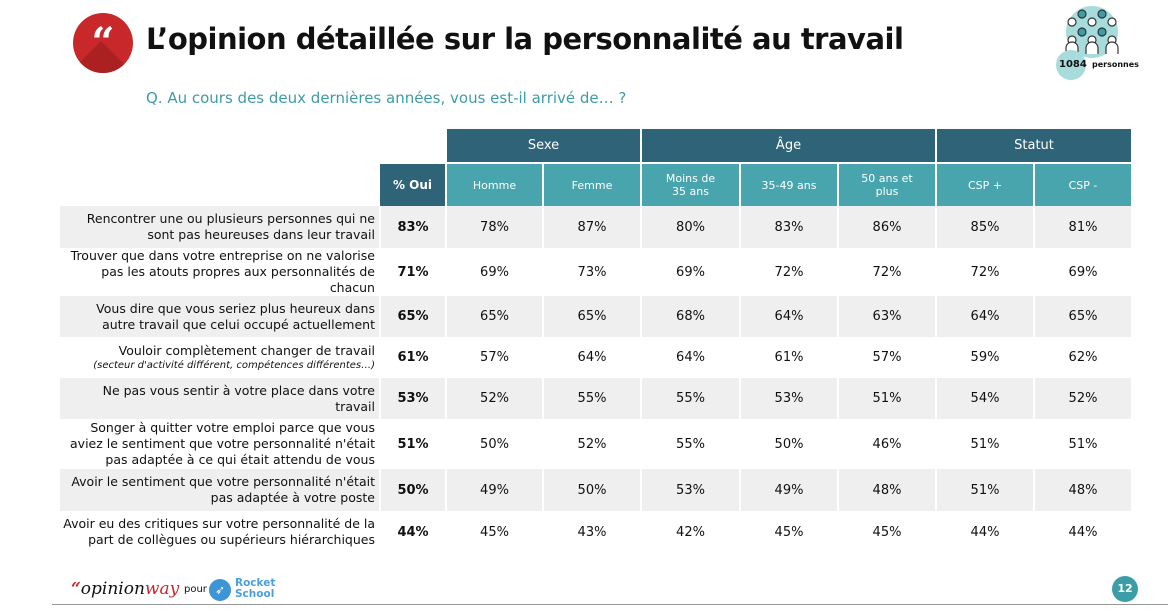 This screenshot has width=1168, height=616. Describe the element at coordinates (125, 589) in the screenshot. I see `opinionway-logo: “opinionway` at that location.